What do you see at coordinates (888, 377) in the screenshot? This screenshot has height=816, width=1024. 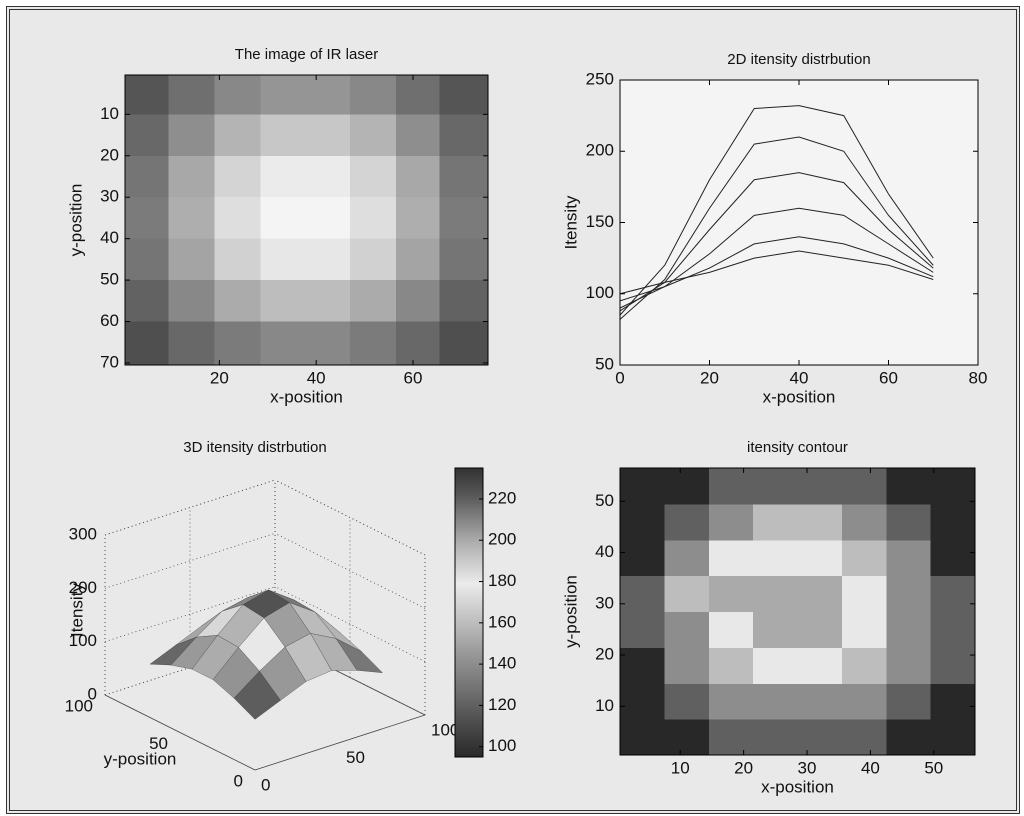 I see `x-tick-label: 60` at bounding box center [888, 377].